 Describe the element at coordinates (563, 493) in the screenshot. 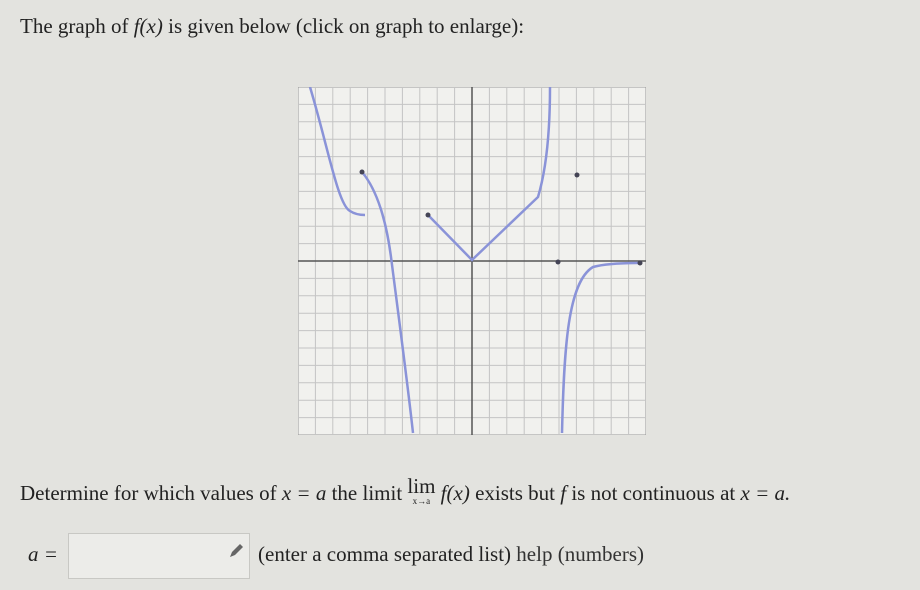

I see `math: f` at that location.